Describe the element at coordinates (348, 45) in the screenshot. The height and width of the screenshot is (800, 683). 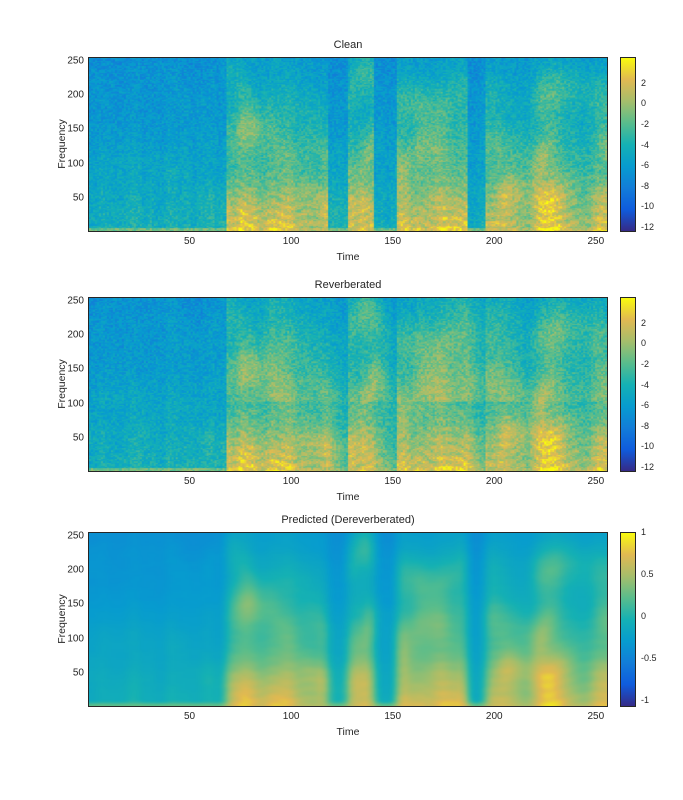
I see `panel-title: Clean` at that location.